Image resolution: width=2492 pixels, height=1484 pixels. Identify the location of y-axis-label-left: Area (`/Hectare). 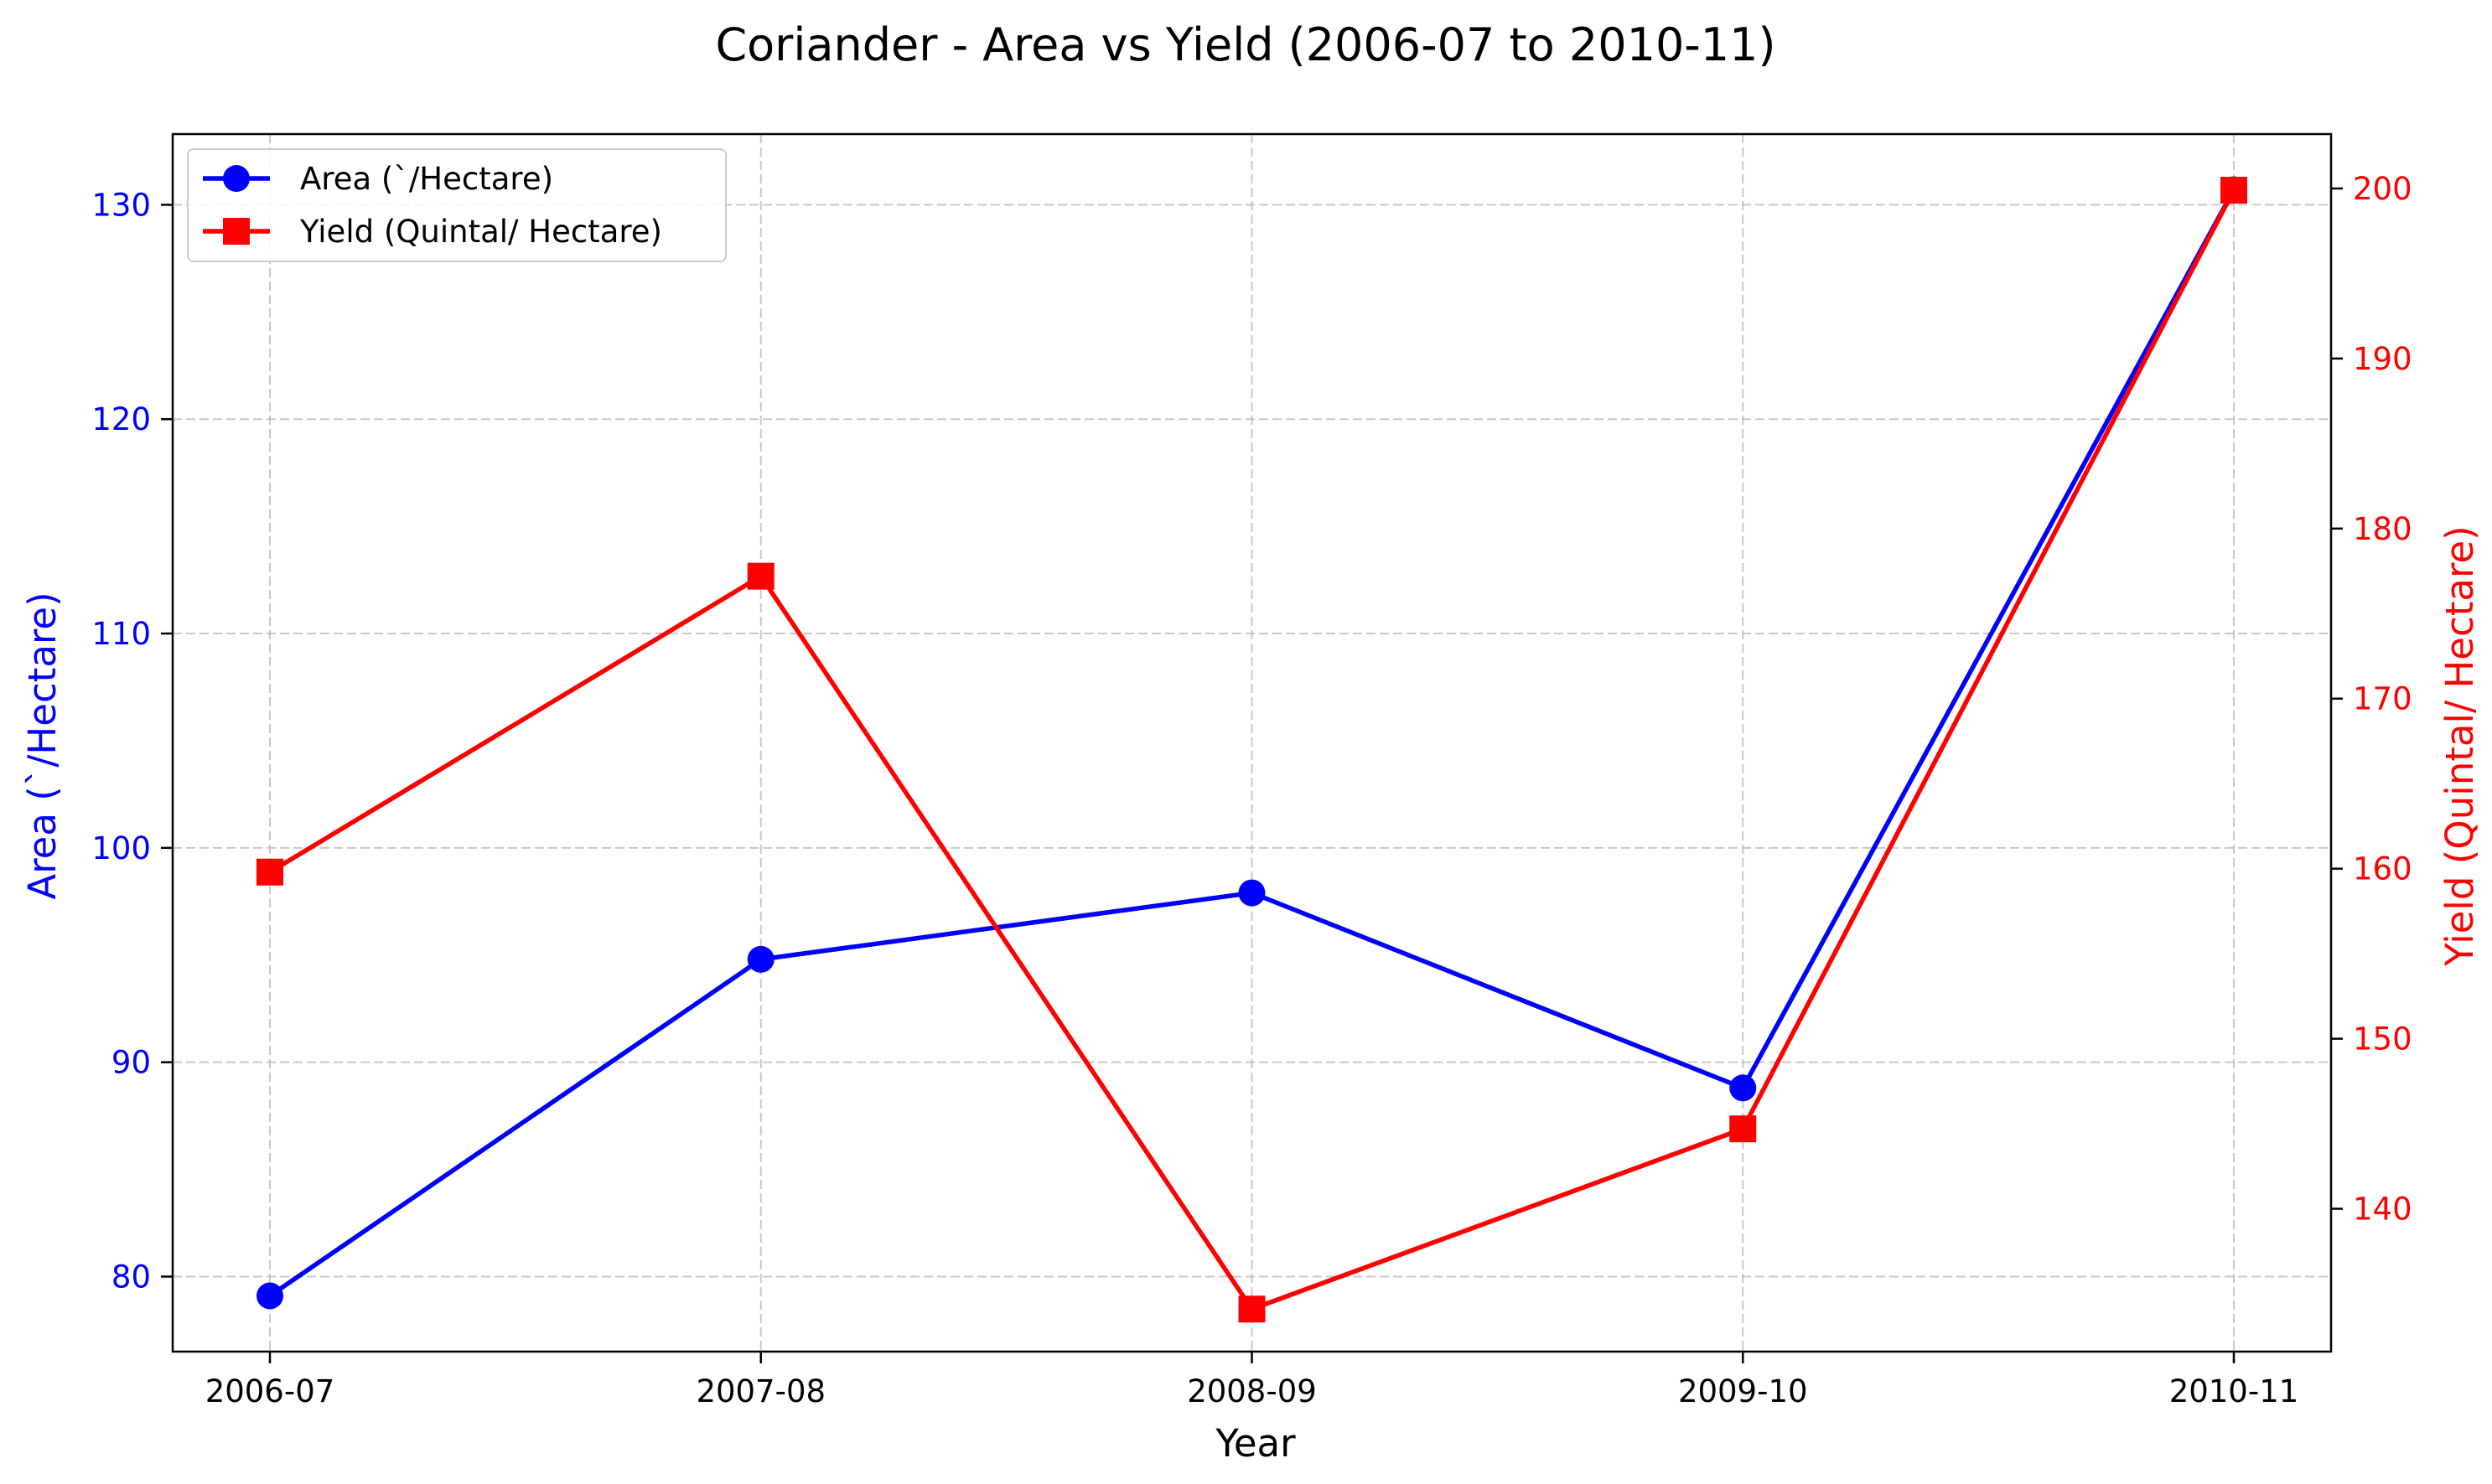
(42, 745).